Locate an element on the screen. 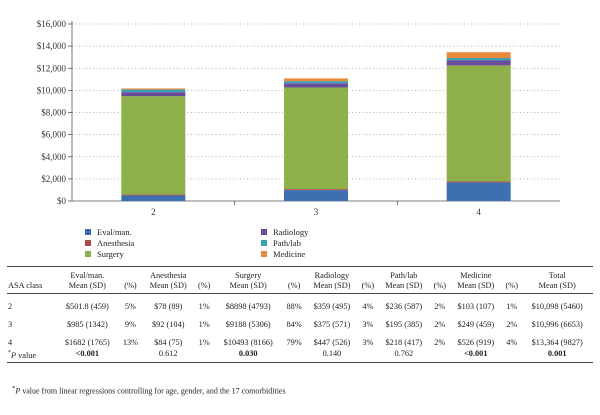 The height and width of the screenshot is (415, 600). table-cell: $218 (417) is located at coordinates (404, 342).